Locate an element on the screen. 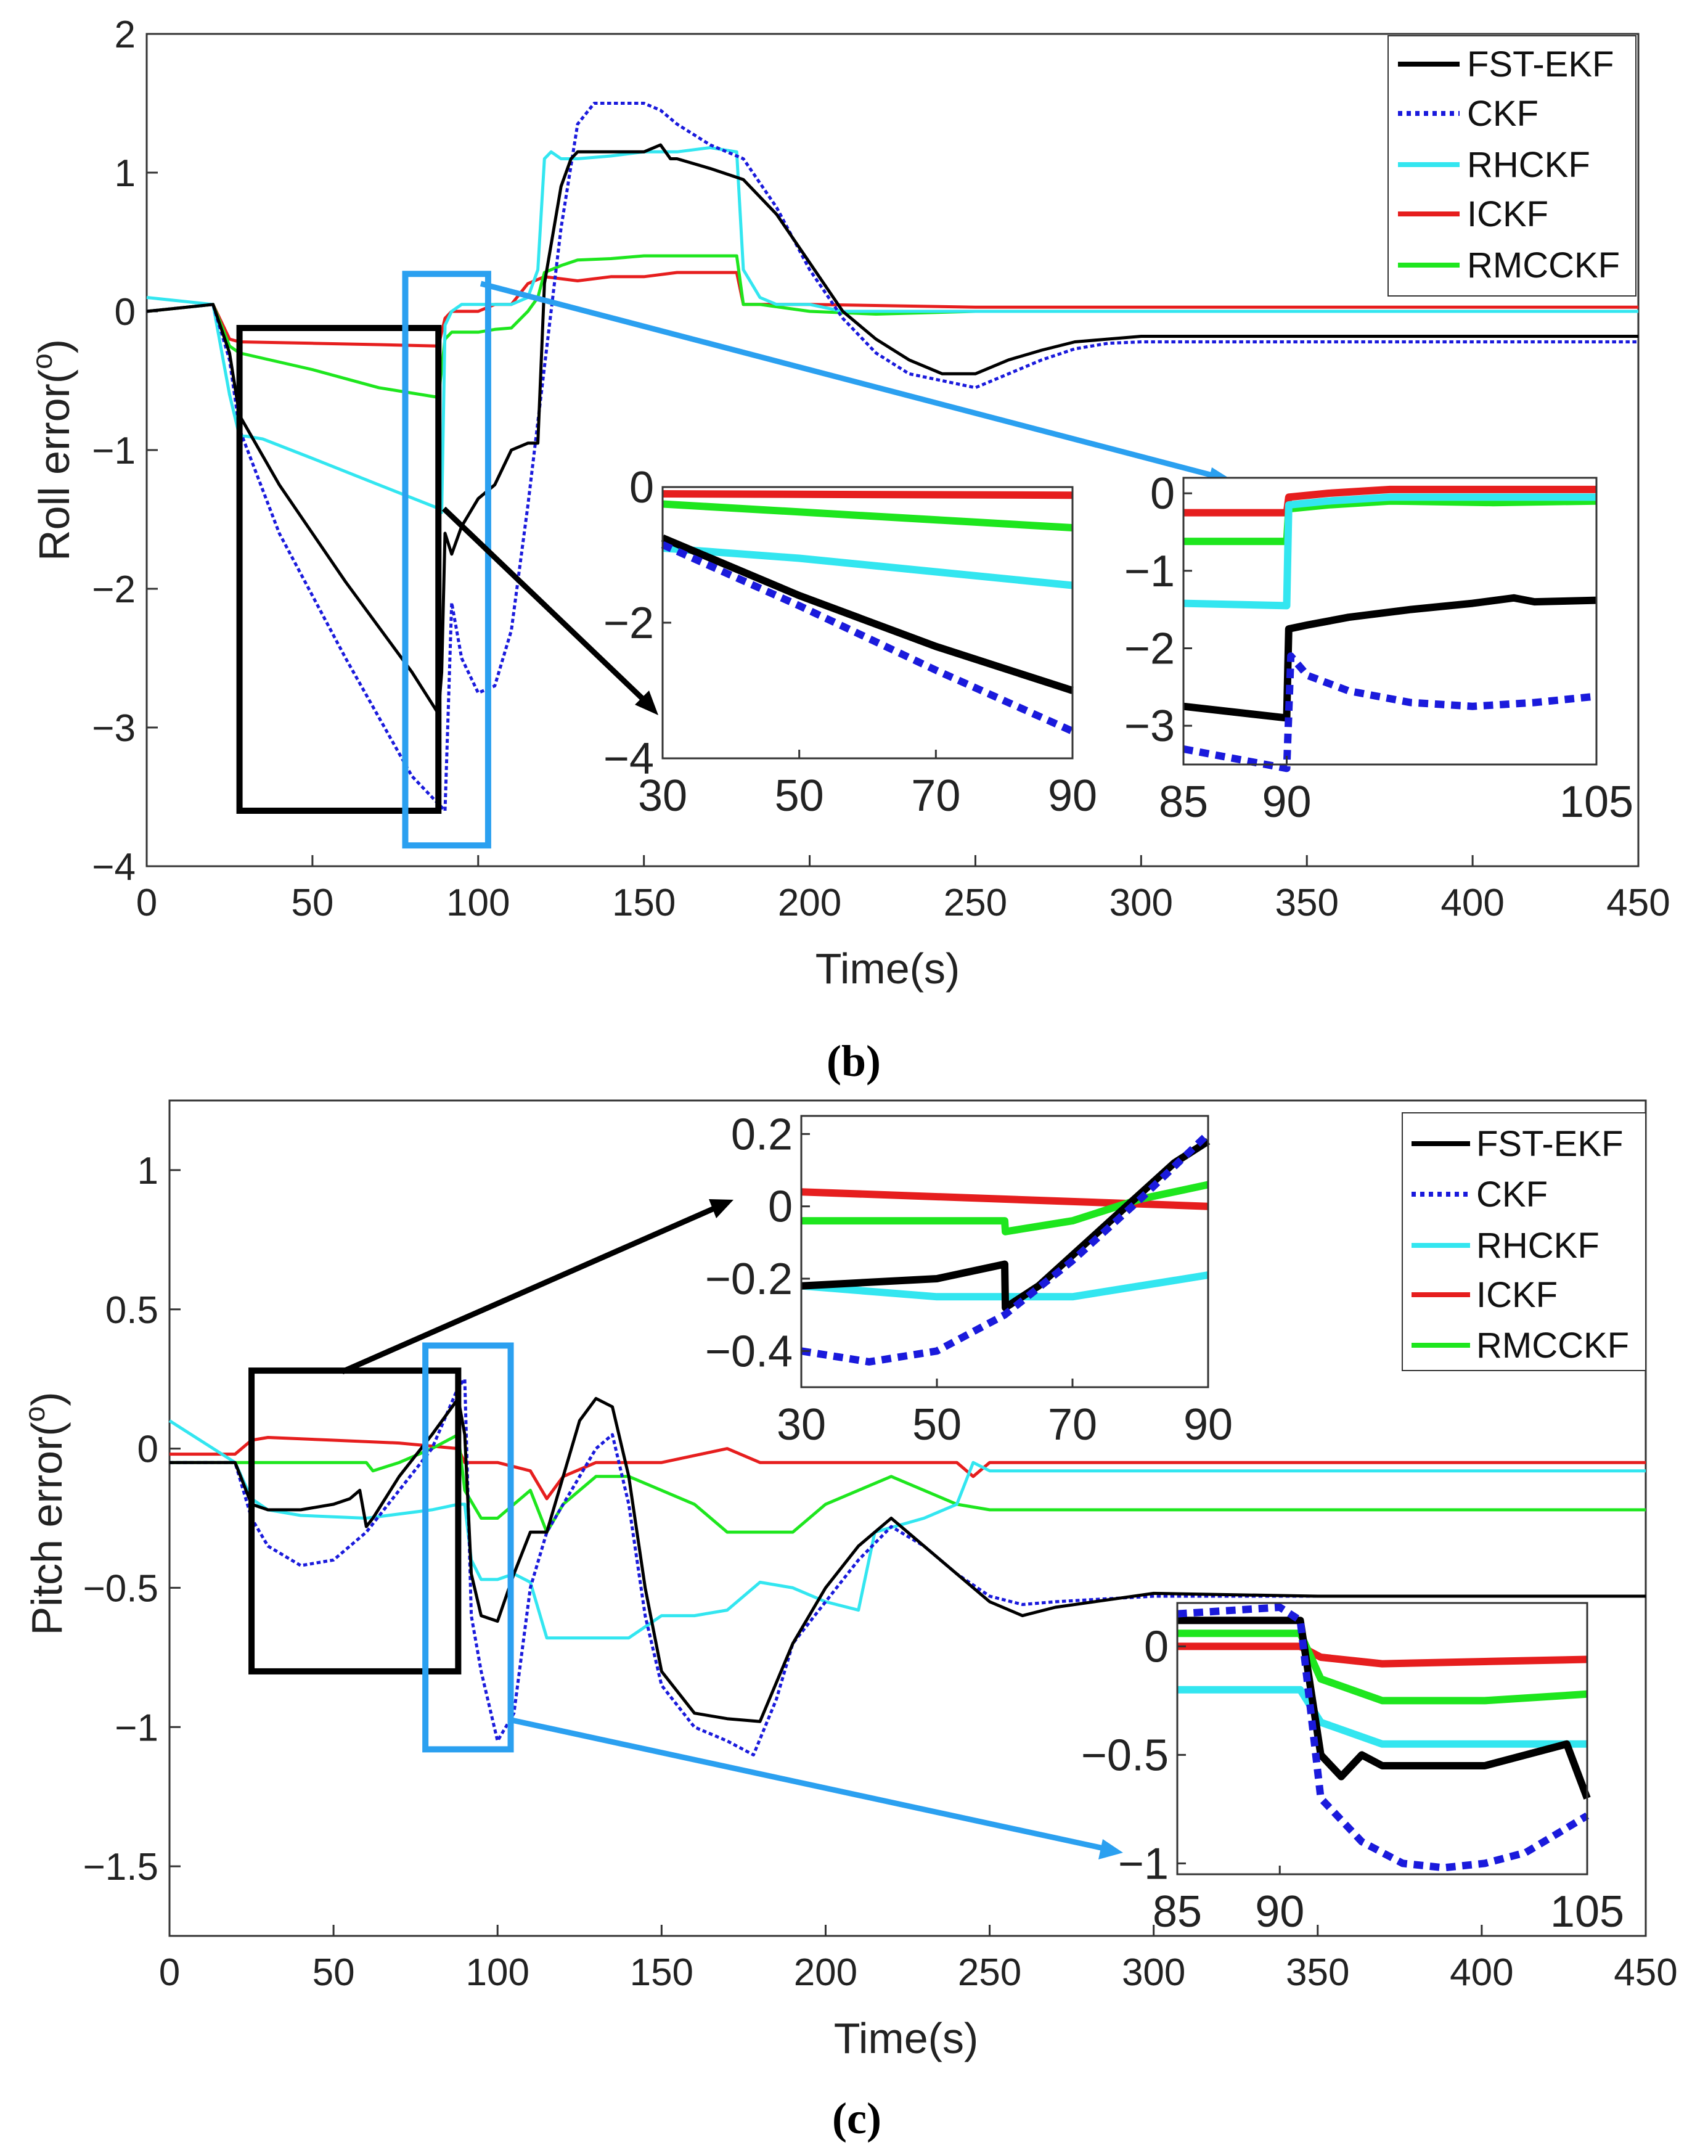  pitch-inset1-frame is located at coordinates (1004, 1252).